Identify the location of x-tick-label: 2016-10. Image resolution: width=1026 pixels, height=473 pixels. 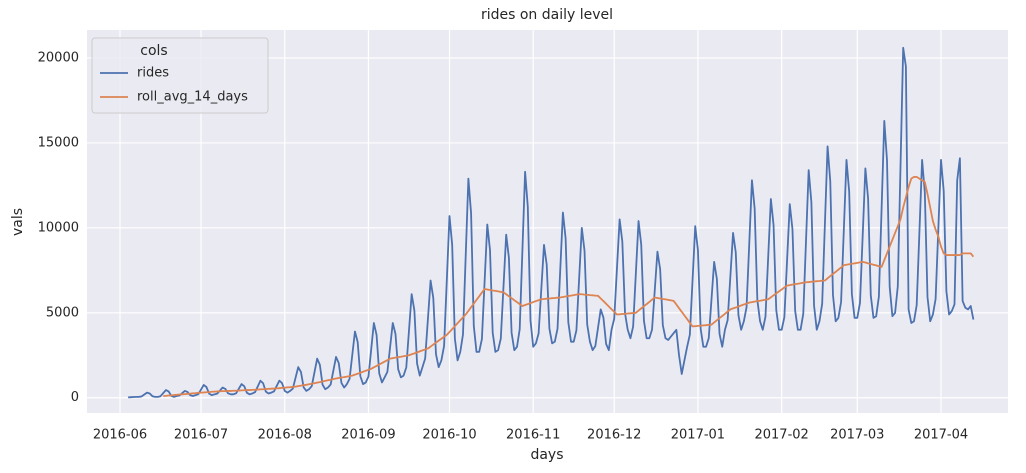
(449, 435).